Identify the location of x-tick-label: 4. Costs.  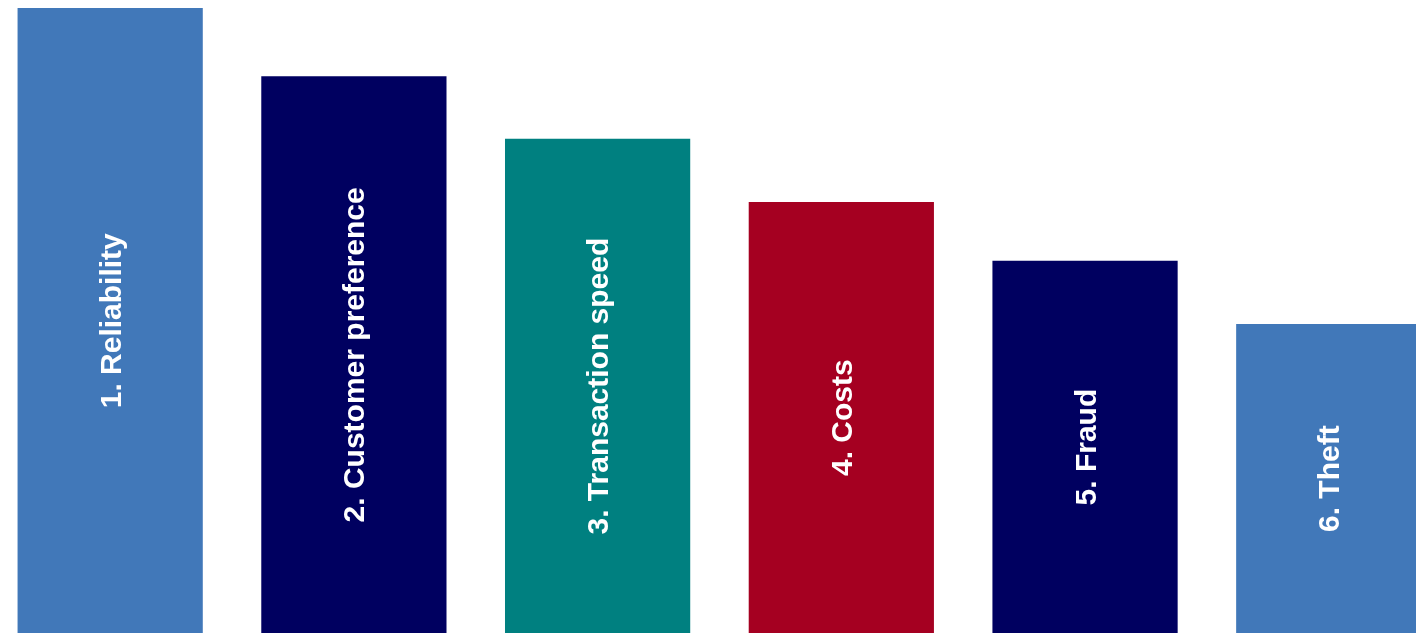
(841, 418).